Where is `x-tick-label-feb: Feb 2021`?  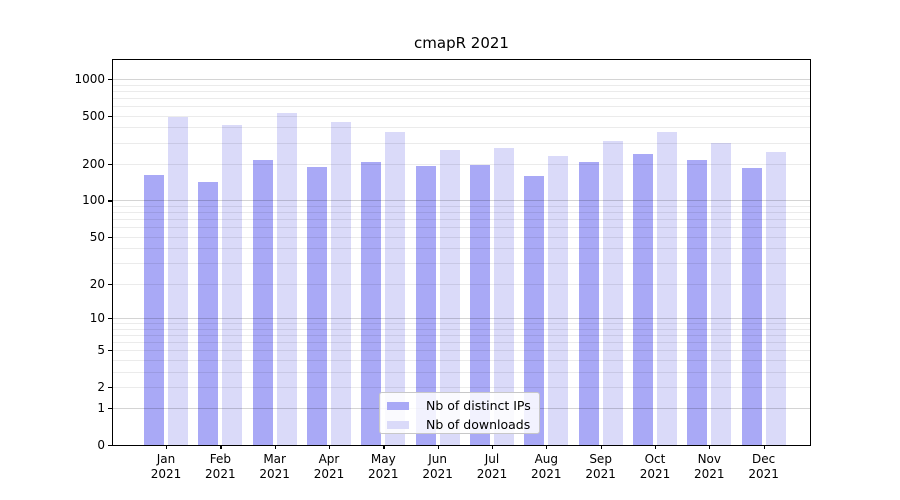
x-tick-label-feb: Feb 2021 is located at coordinates (220, 467).